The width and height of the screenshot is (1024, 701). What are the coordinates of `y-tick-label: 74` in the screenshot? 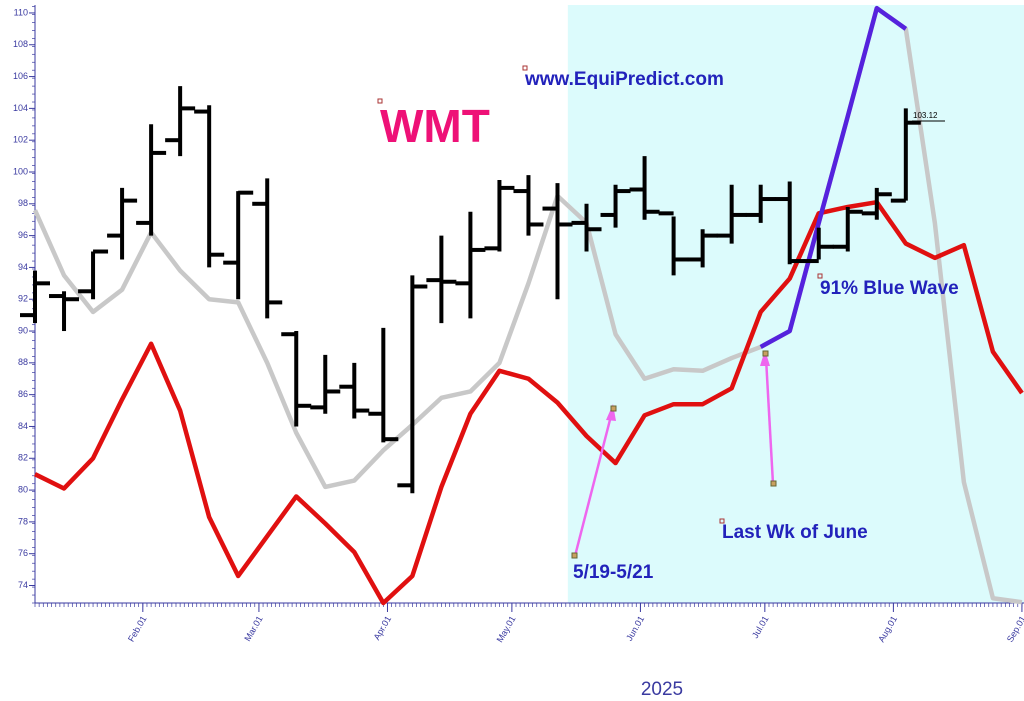 It's located at (23, 585).